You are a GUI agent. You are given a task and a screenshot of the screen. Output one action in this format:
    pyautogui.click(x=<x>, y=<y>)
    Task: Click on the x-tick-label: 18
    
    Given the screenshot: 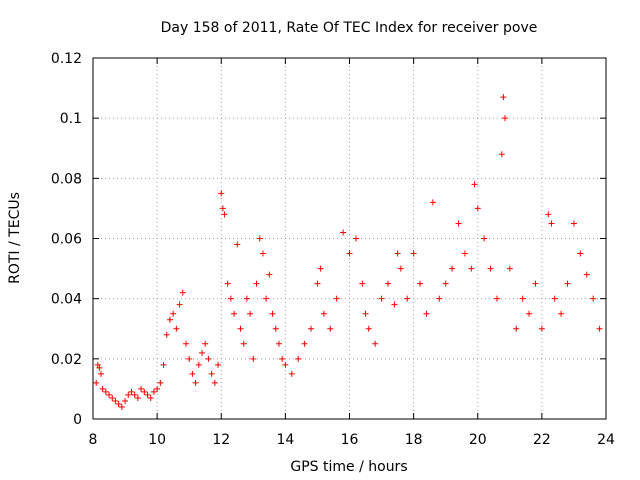 What is the action you would take?
    pyautogui.click(x=414, y=440)
    